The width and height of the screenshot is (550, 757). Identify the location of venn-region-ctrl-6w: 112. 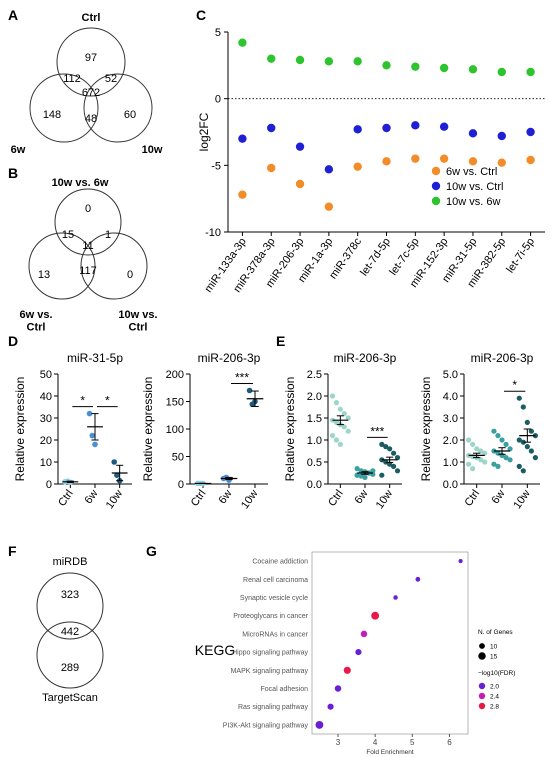
(72, 79).